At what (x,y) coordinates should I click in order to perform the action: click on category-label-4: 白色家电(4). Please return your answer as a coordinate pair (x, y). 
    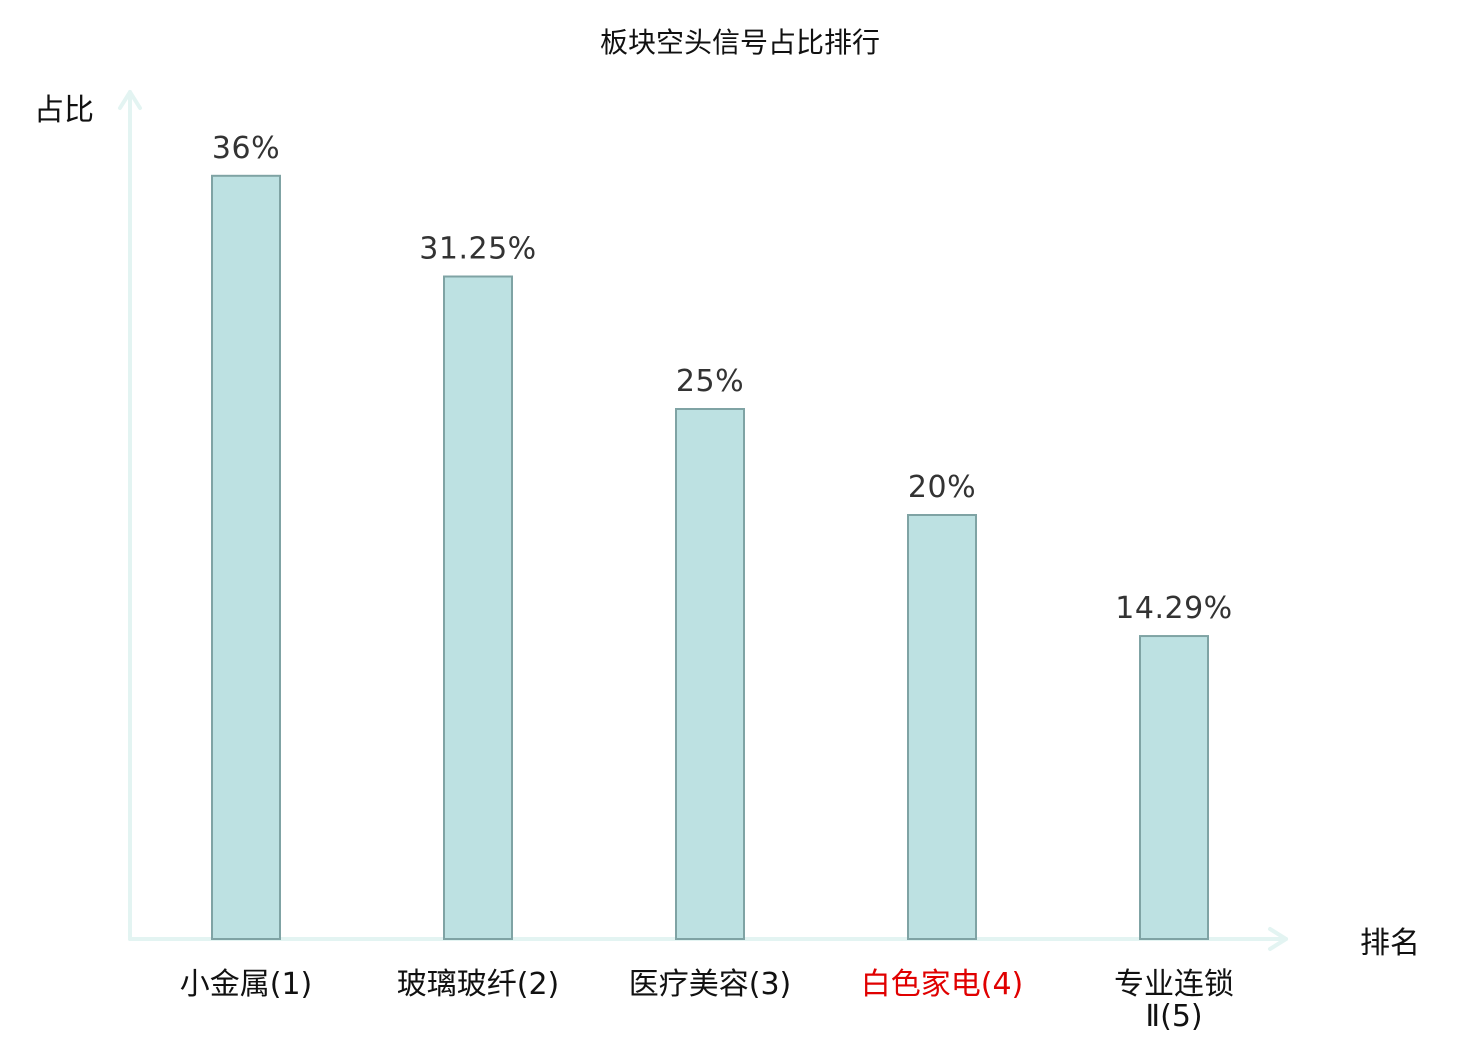
    Looking at the image, I should click on (942, 984).